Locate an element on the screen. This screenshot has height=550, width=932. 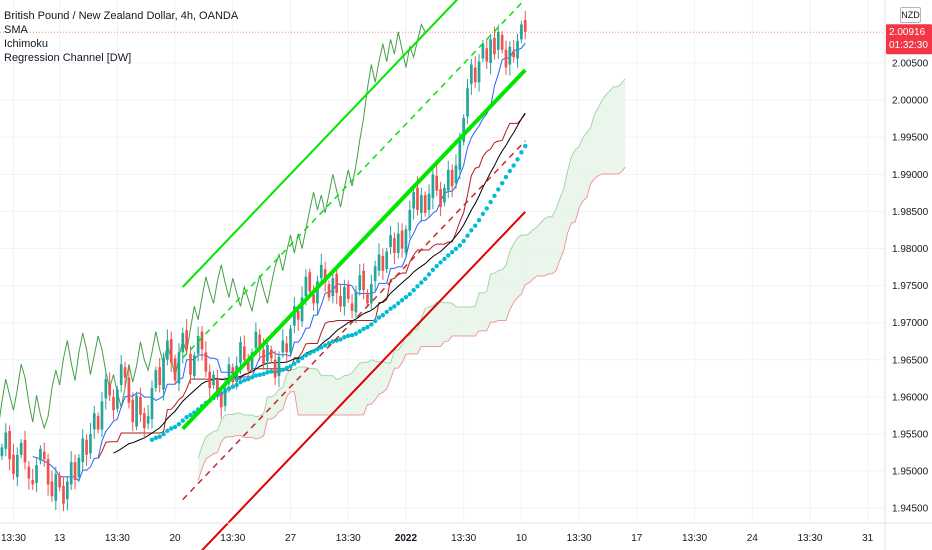
price-tick-label: 1.96500 is located at coordinates (910, 360).